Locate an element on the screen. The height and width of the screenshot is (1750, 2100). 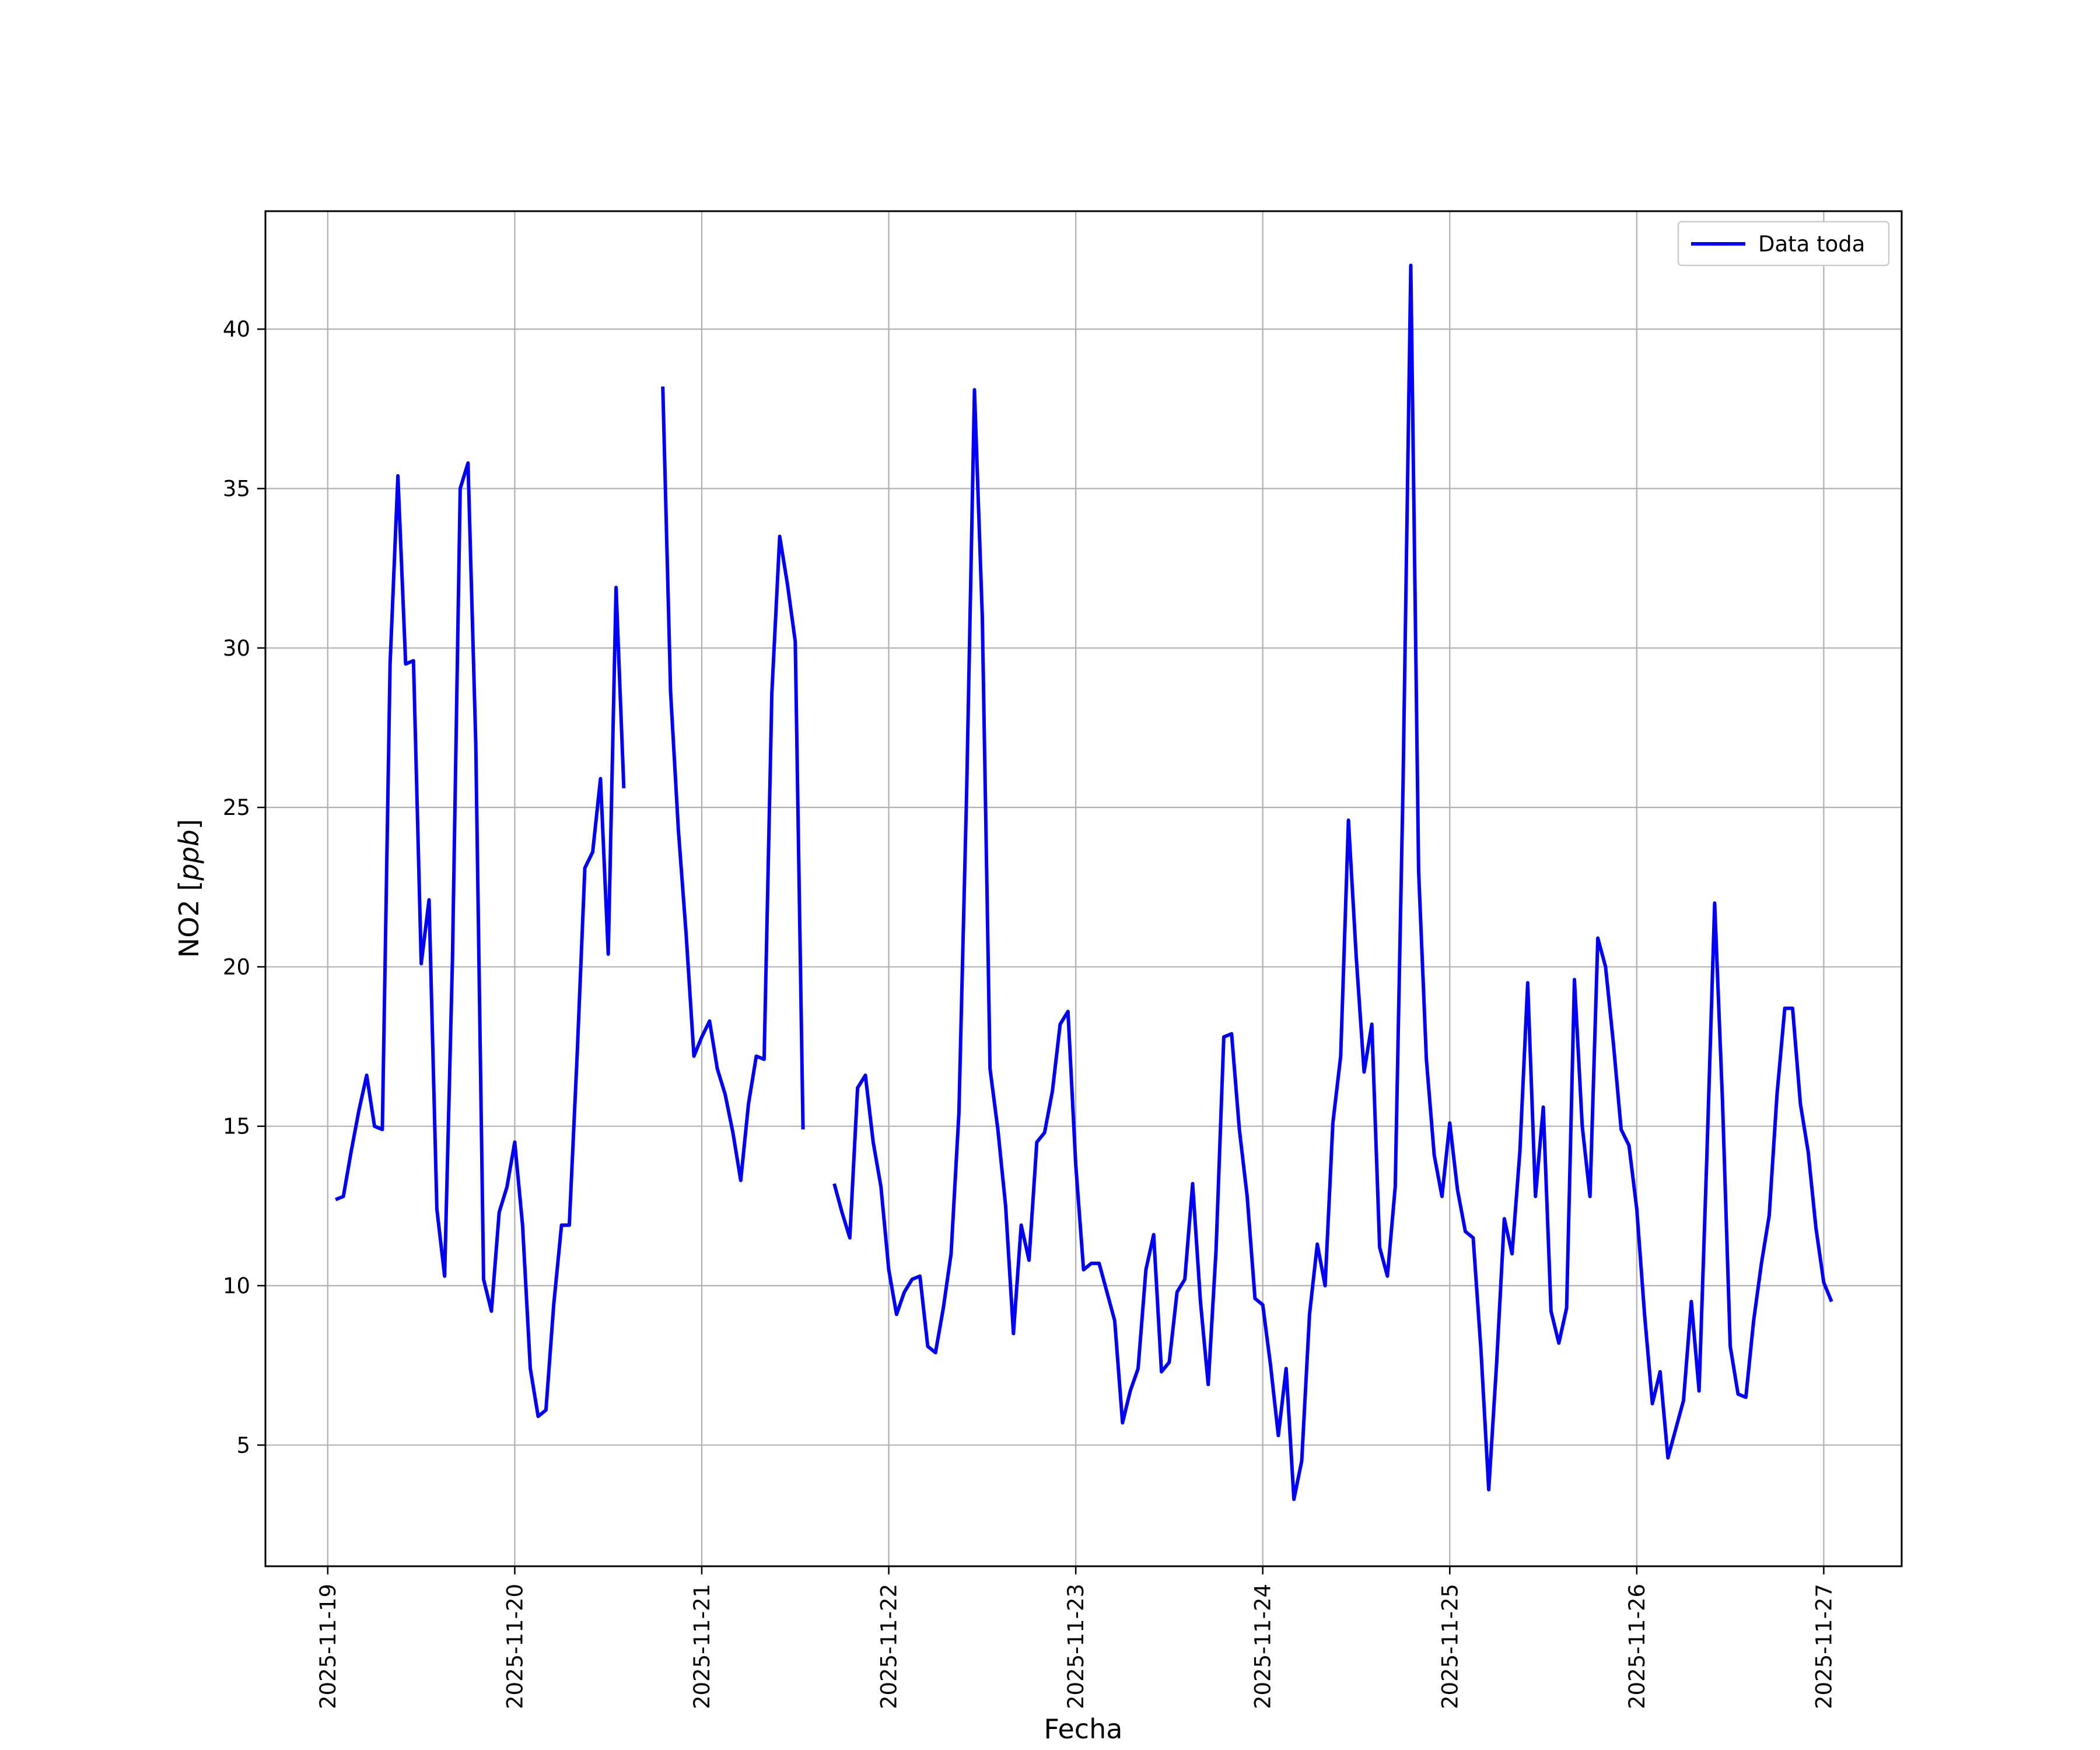
x-tick-label-8: 2025-11-27 is located at coordinates (1824, 1646).